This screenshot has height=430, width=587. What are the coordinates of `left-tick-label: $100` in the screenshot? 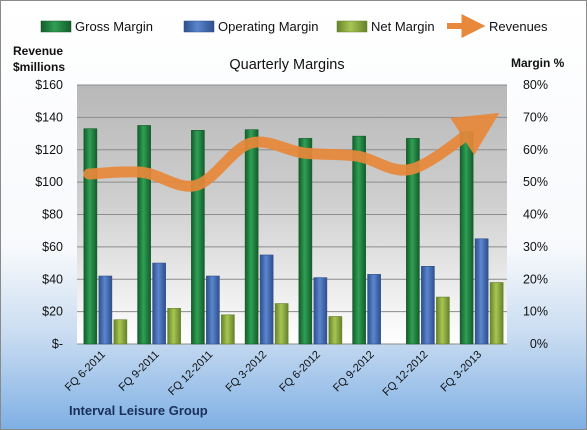 It's located at (49, 182).